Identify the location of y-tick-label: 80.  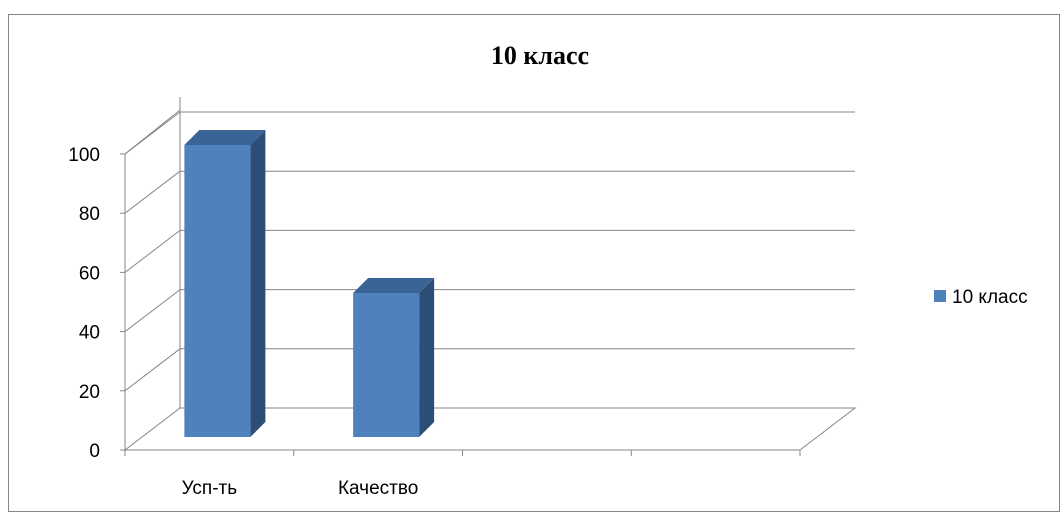
(89, 214).